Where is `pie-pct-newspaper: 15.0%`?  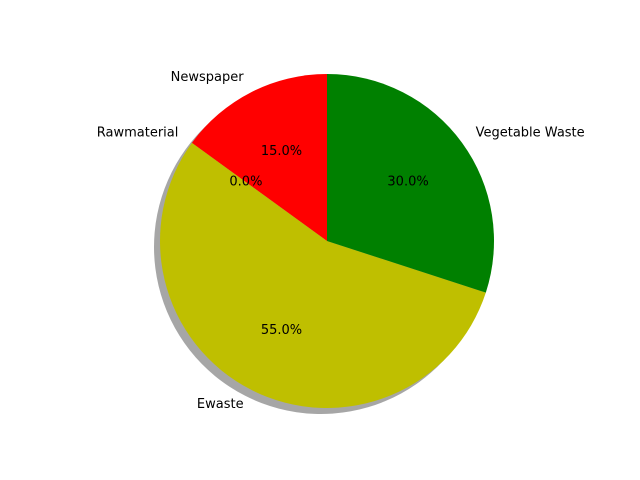
pie-pct-newspaper: 15.0% is located at coordinates (281, 151).